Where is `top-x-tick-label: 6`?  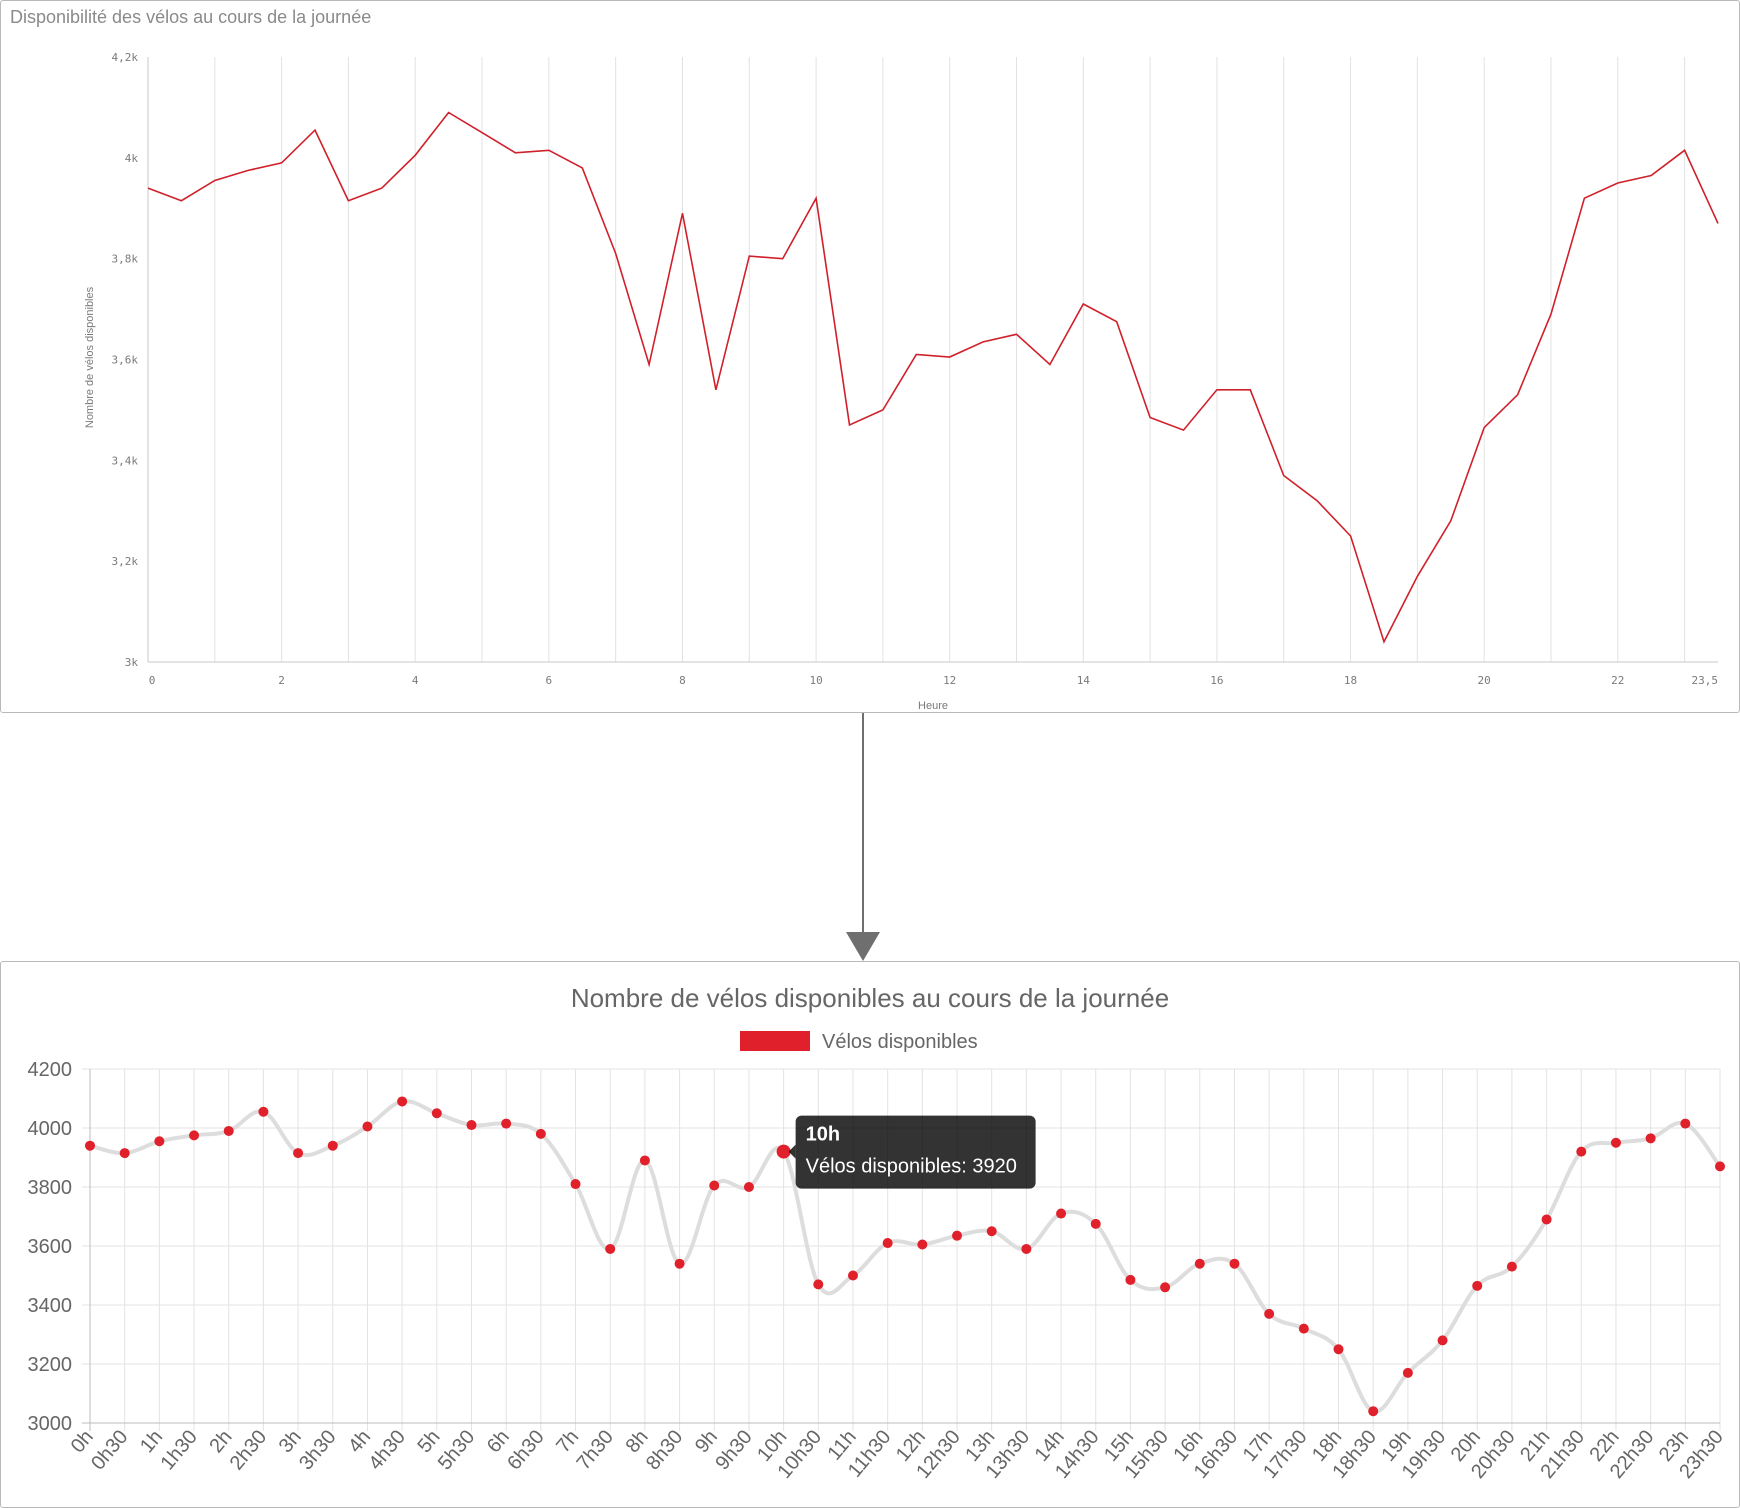 top-x-tick-label: 6 is located at coordinates (549, 680).